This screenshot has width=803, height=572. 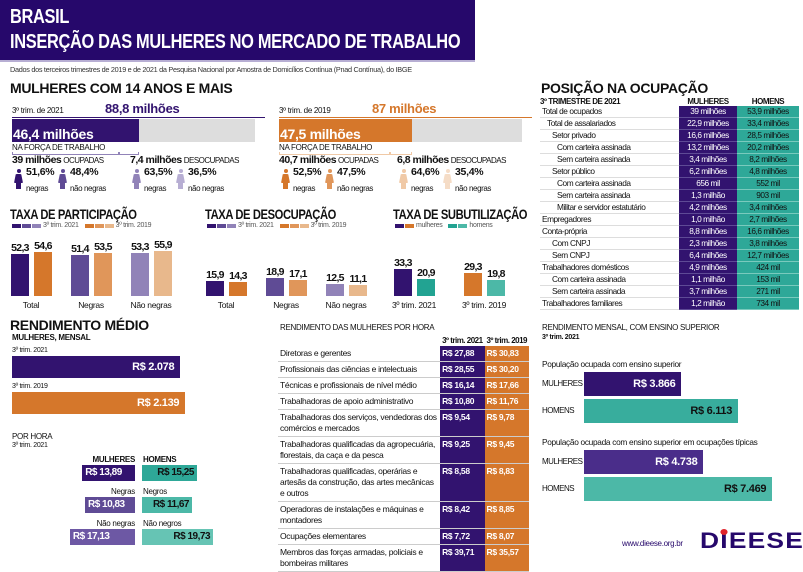 I want to click on higher-ed-title: RENDIMENTO MENSAL, COM ENSINO SUPERIOR, so click(x=631, y=327).